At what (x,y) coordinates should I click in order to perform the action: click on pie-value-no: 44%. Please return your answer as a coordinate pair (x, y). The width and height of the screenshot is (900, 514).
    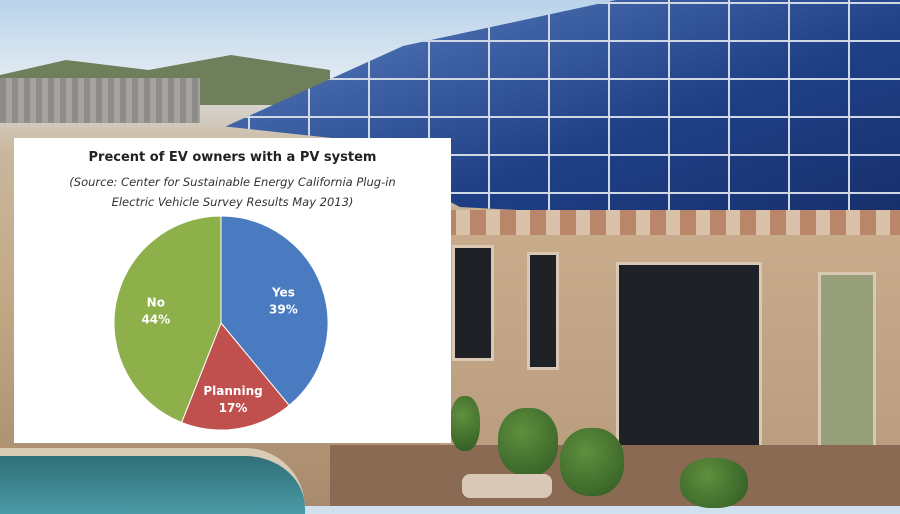
    Looking at the image, I should click on (155, 320).